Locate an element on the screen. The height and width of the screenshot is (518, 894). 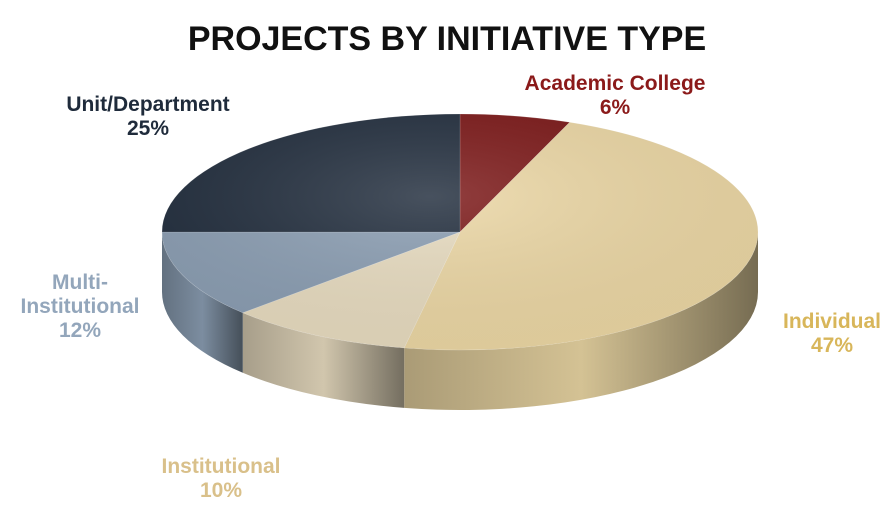
slice-label-unit-department: Unit/Department 25% is located at coordinates (147, 116).